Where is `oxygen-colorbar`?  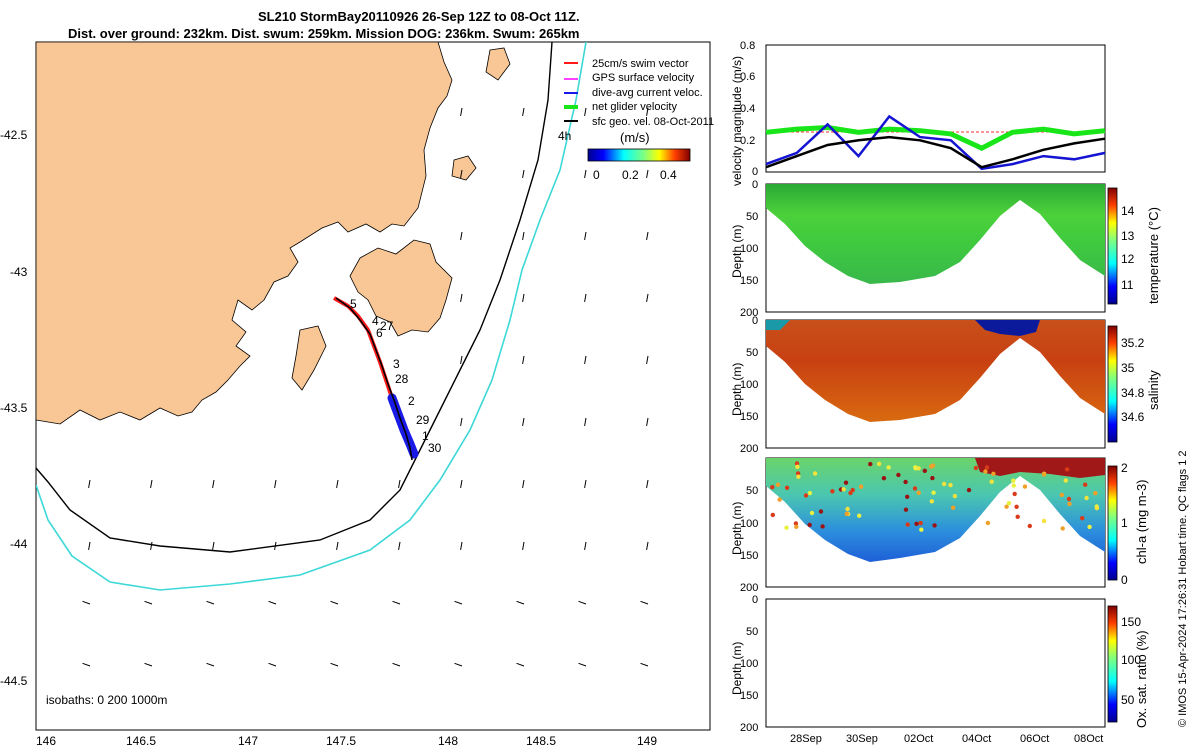 oxygen-colorbar is located at coordinates (1112, 664).